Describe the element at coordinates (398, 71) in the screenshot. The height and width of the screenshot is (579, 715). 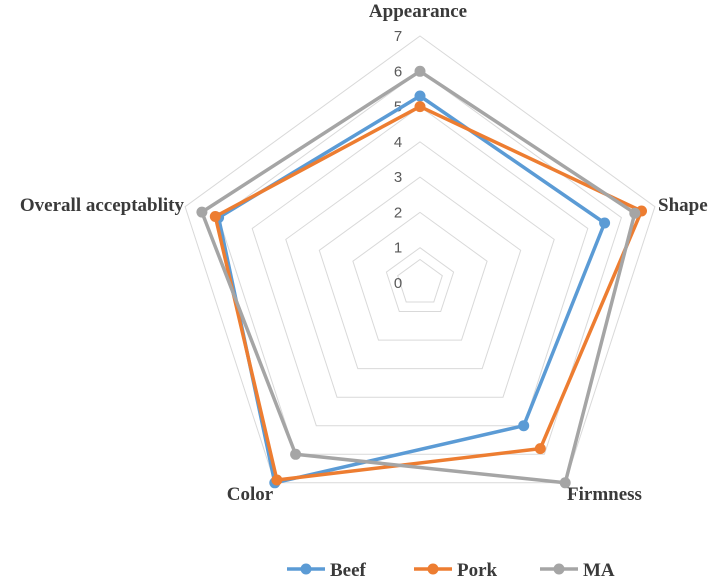
I see `tick-label: 6` at that location.